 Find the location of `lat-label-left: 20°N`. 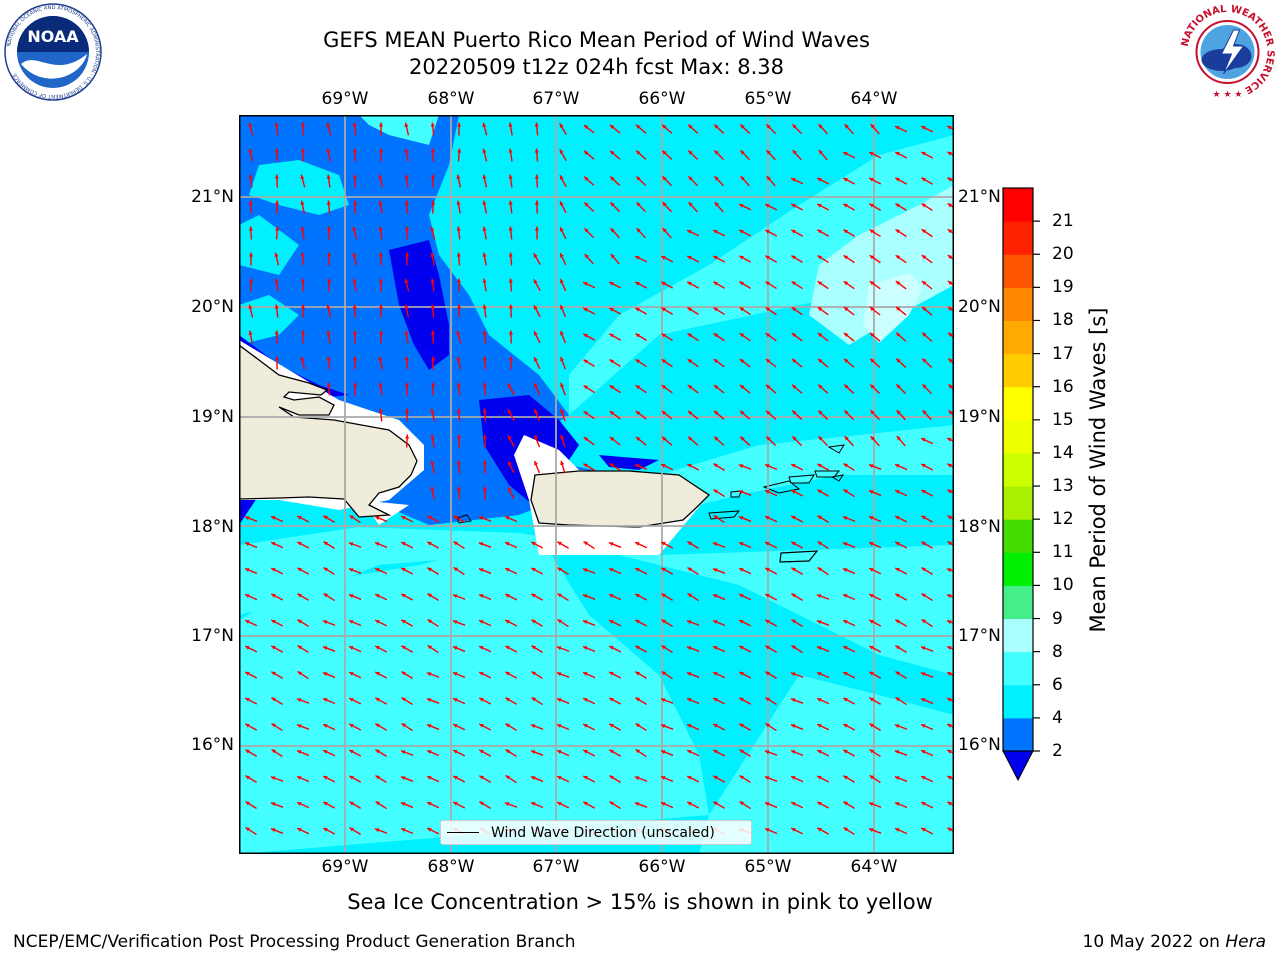

lat-label-left: 20°N is located at coordinates (212, 307).